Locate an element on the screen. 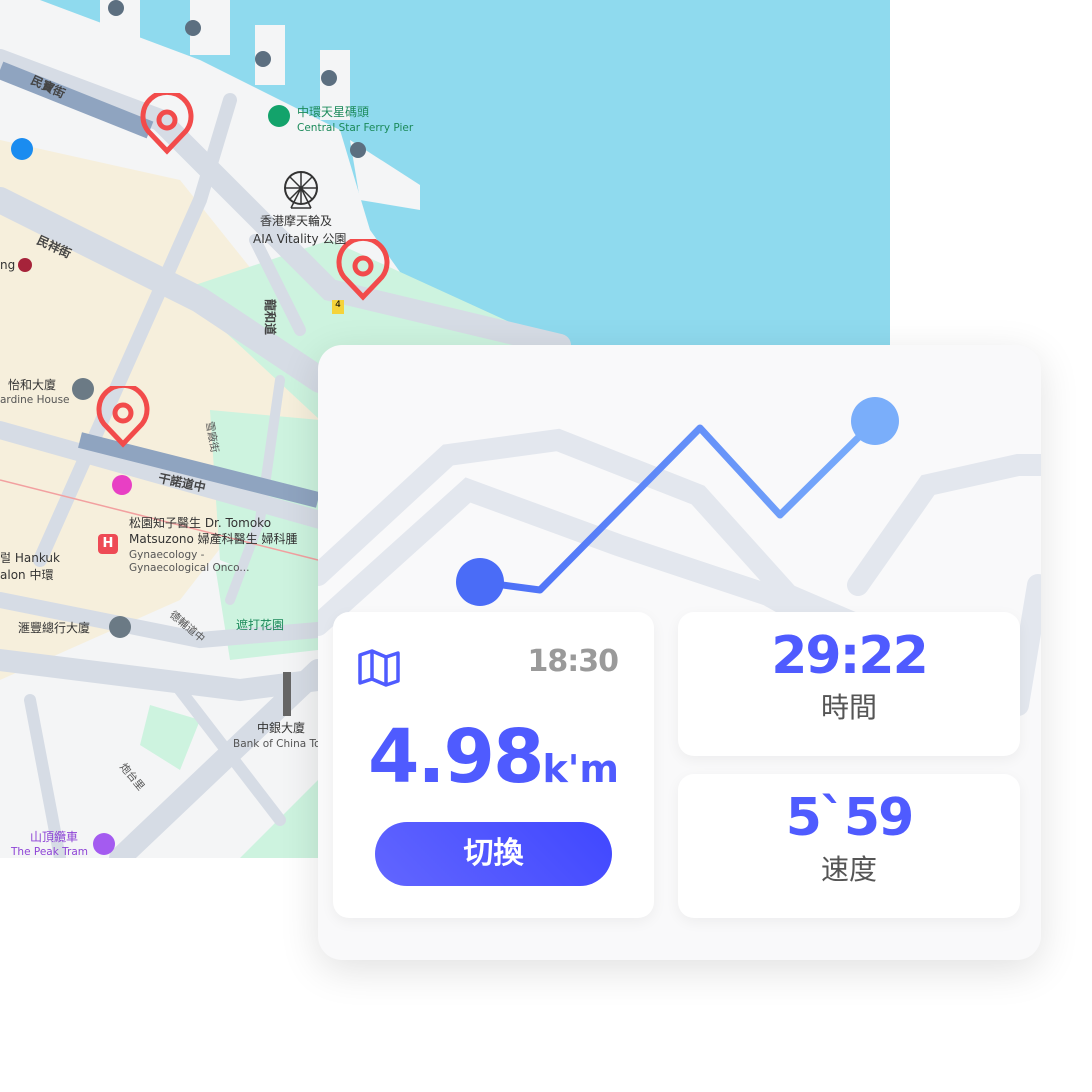 The image size is (1092, 1092). hospital-icon: H is located at coordinates (108, 544).